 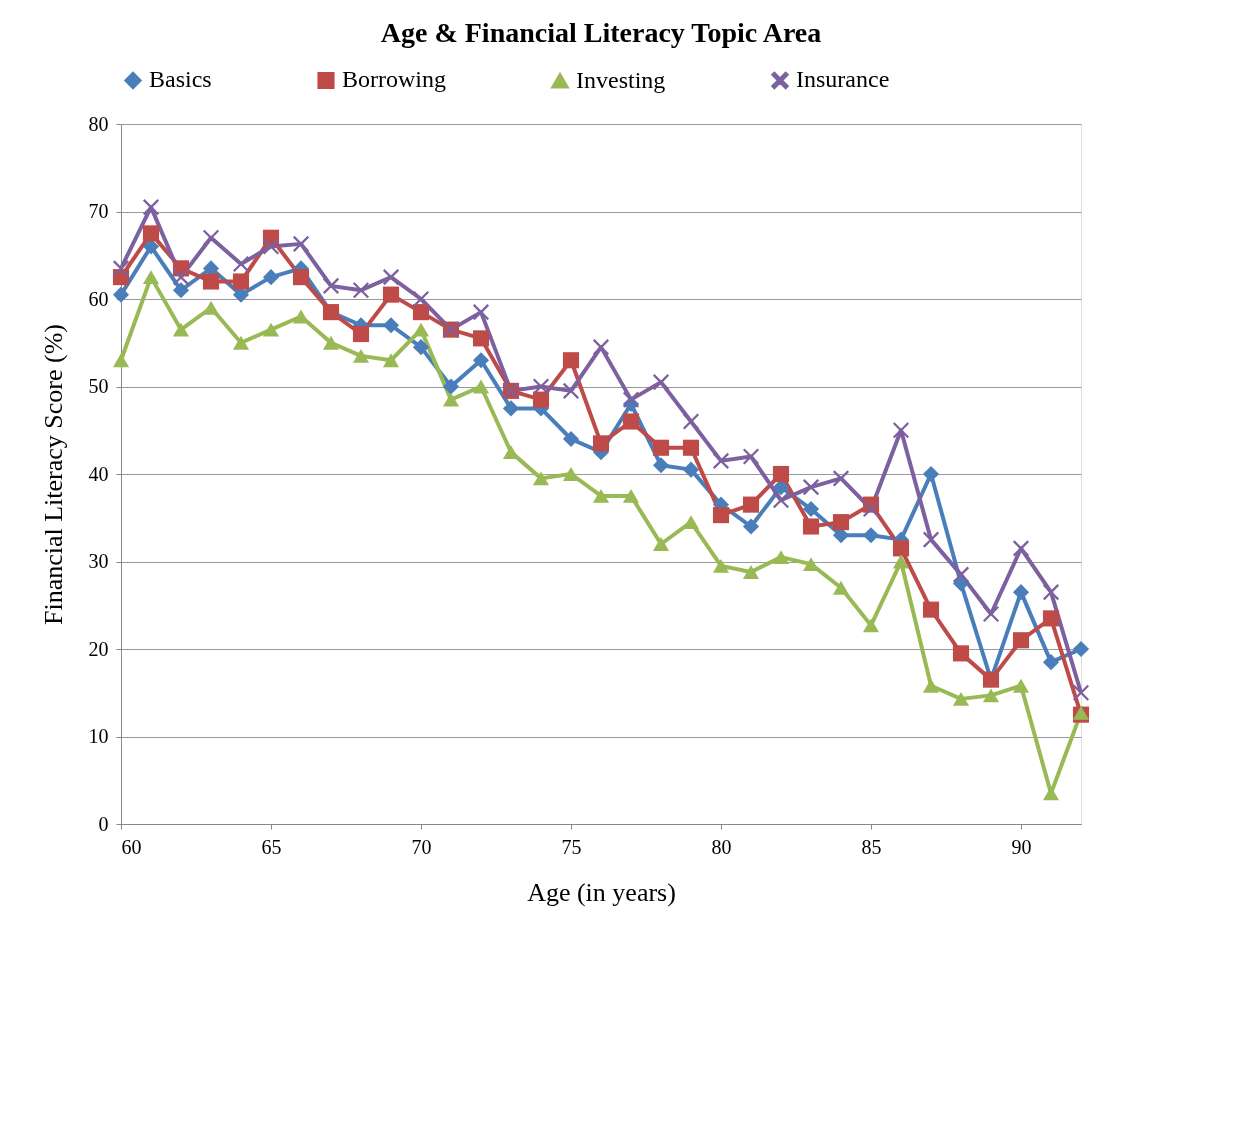 I want to click on x-tick-label: 90, so click(x=1021, y=846).